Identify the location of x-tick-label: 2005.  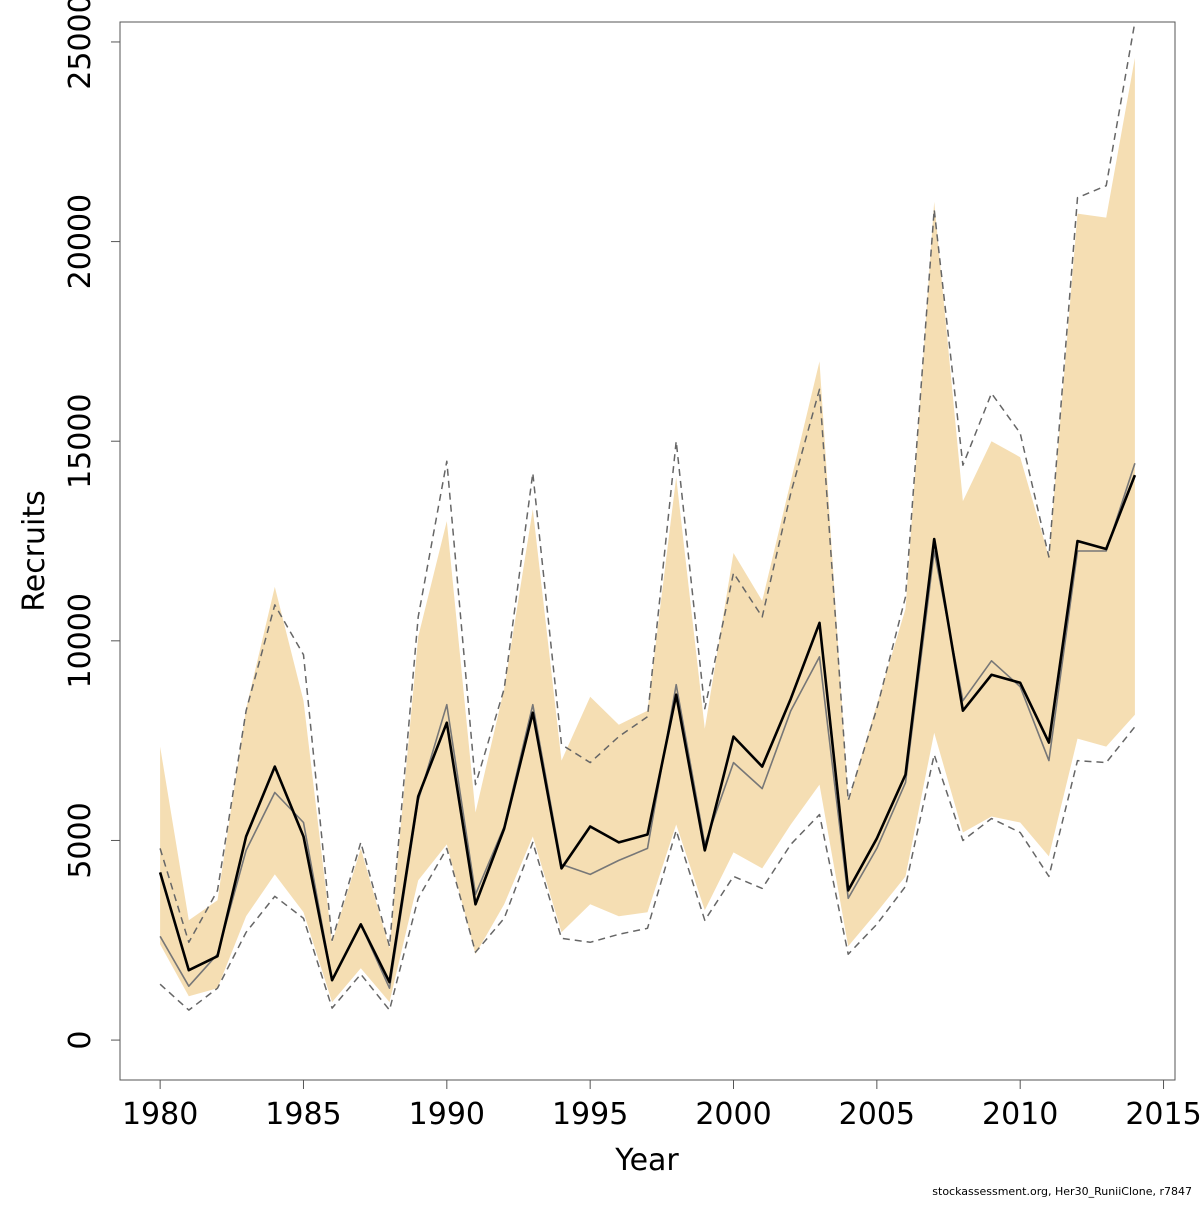
(877, 1114).